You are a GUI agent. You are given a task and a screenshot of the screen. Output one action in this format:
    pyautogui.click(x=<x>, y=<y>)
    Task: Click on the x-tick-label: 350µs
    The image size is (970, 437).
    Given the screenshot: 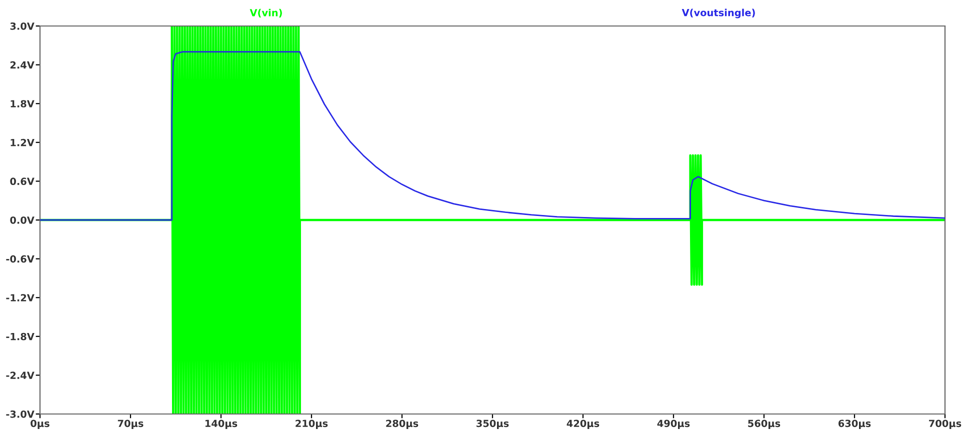 What is the action you would take?
    pyautogui.click(x=492, y=424)
    